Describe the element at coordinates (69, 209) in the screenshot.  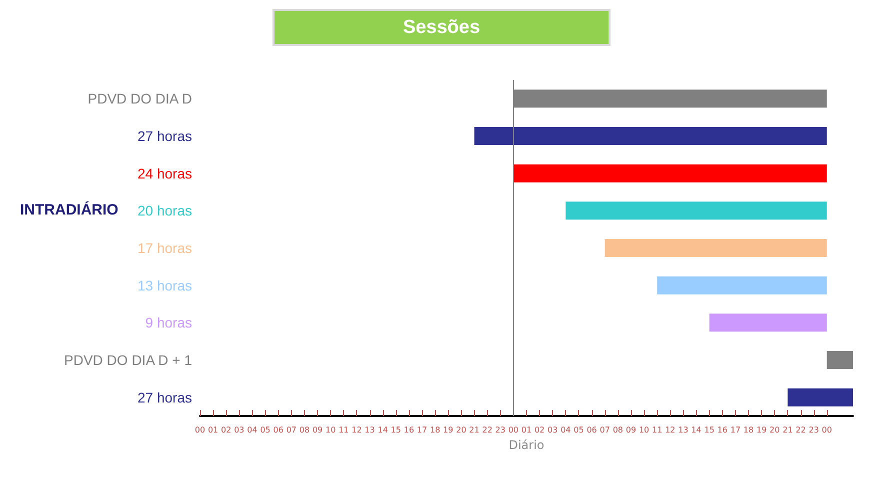
I see `text: INTRADIÁRIO` at that location.